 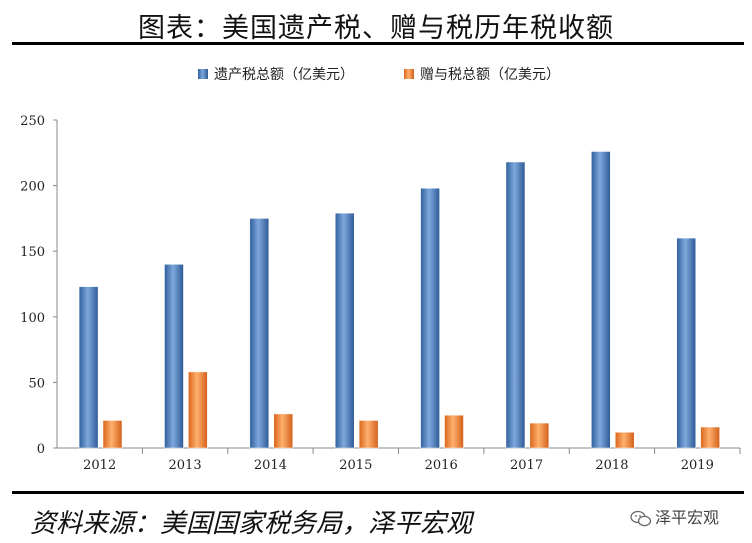 I want to click on bottom-rule, so click(x=378, y=492).